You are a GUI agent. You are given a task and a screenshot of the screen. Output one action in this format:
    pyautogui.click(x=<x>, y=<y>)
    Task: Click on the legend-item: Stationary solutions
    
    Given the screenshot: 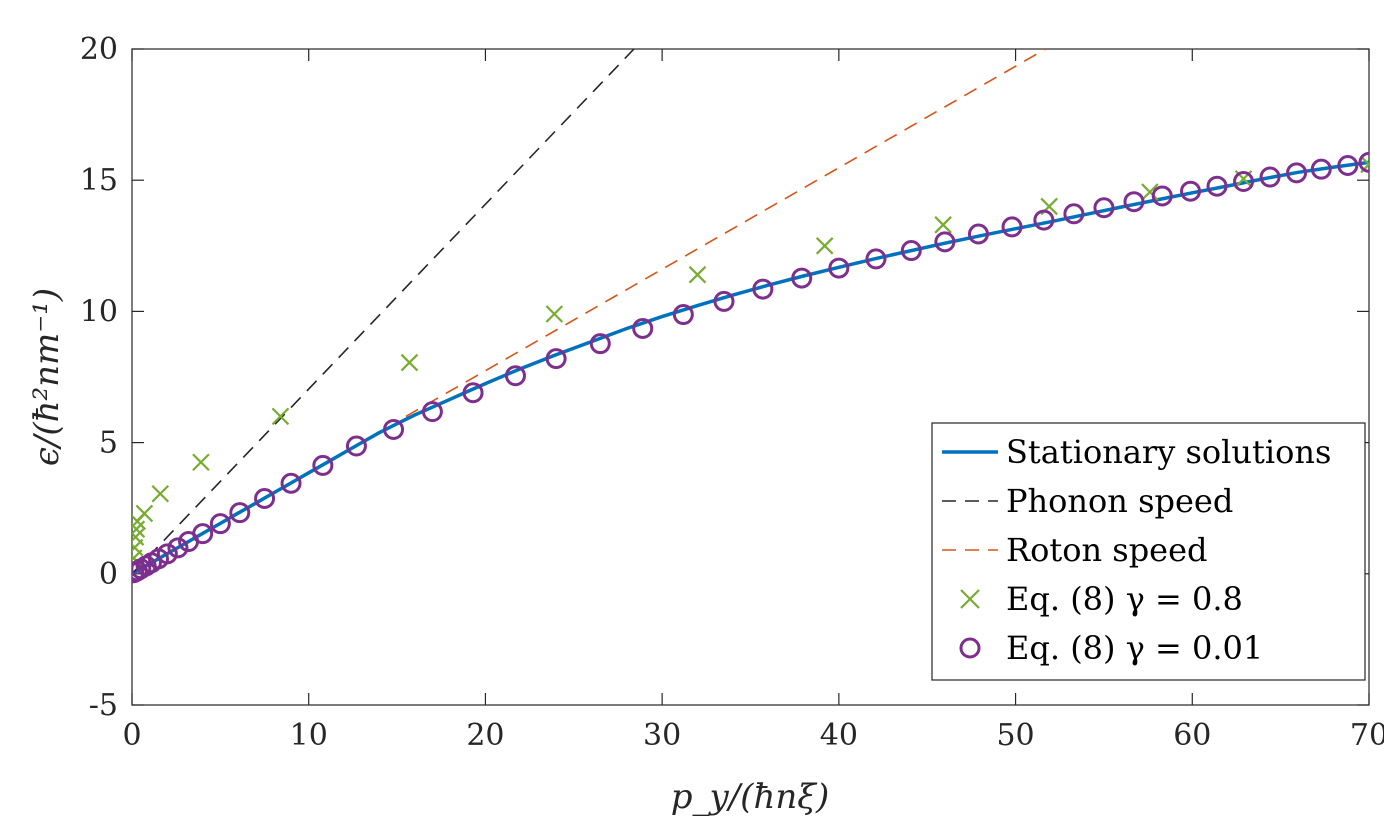 What is the action you would take?
    pyautogui.click(x=1136, y=452)
    